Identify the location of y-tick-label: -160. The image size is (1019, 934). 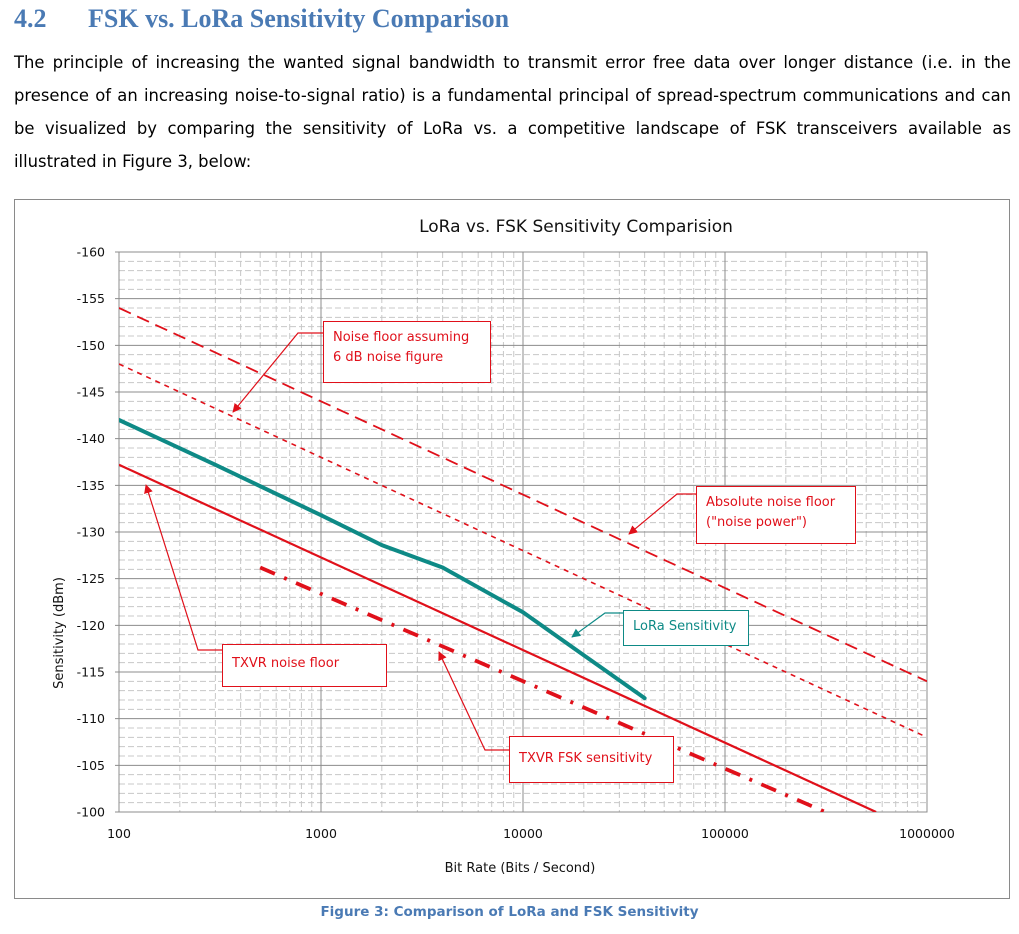
(91, 252).